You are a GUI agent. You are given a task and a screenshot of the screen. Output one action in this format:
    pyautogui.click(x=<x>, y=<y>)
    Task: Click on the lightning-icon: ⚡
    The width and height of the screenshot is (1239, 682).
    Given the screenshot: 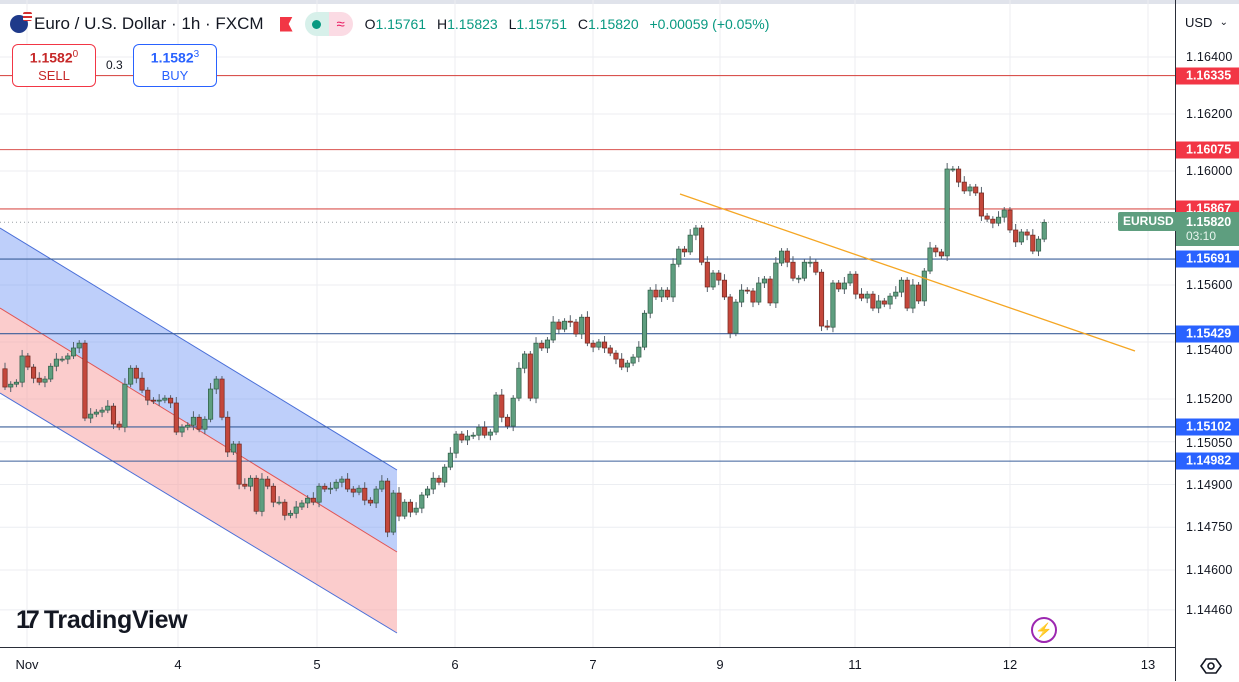 What is the action you would take?
    pyautogui.click(x=1044, y=630)
    